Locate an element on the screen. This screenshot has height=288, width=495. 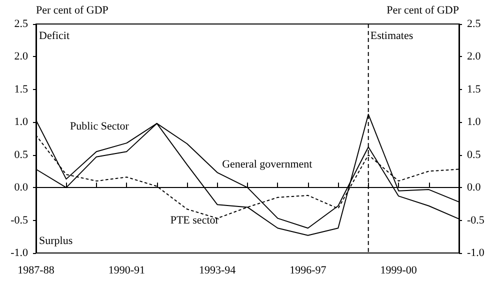
y2-axis-title: Per cent of GDP is located at coordinates (422, 10).